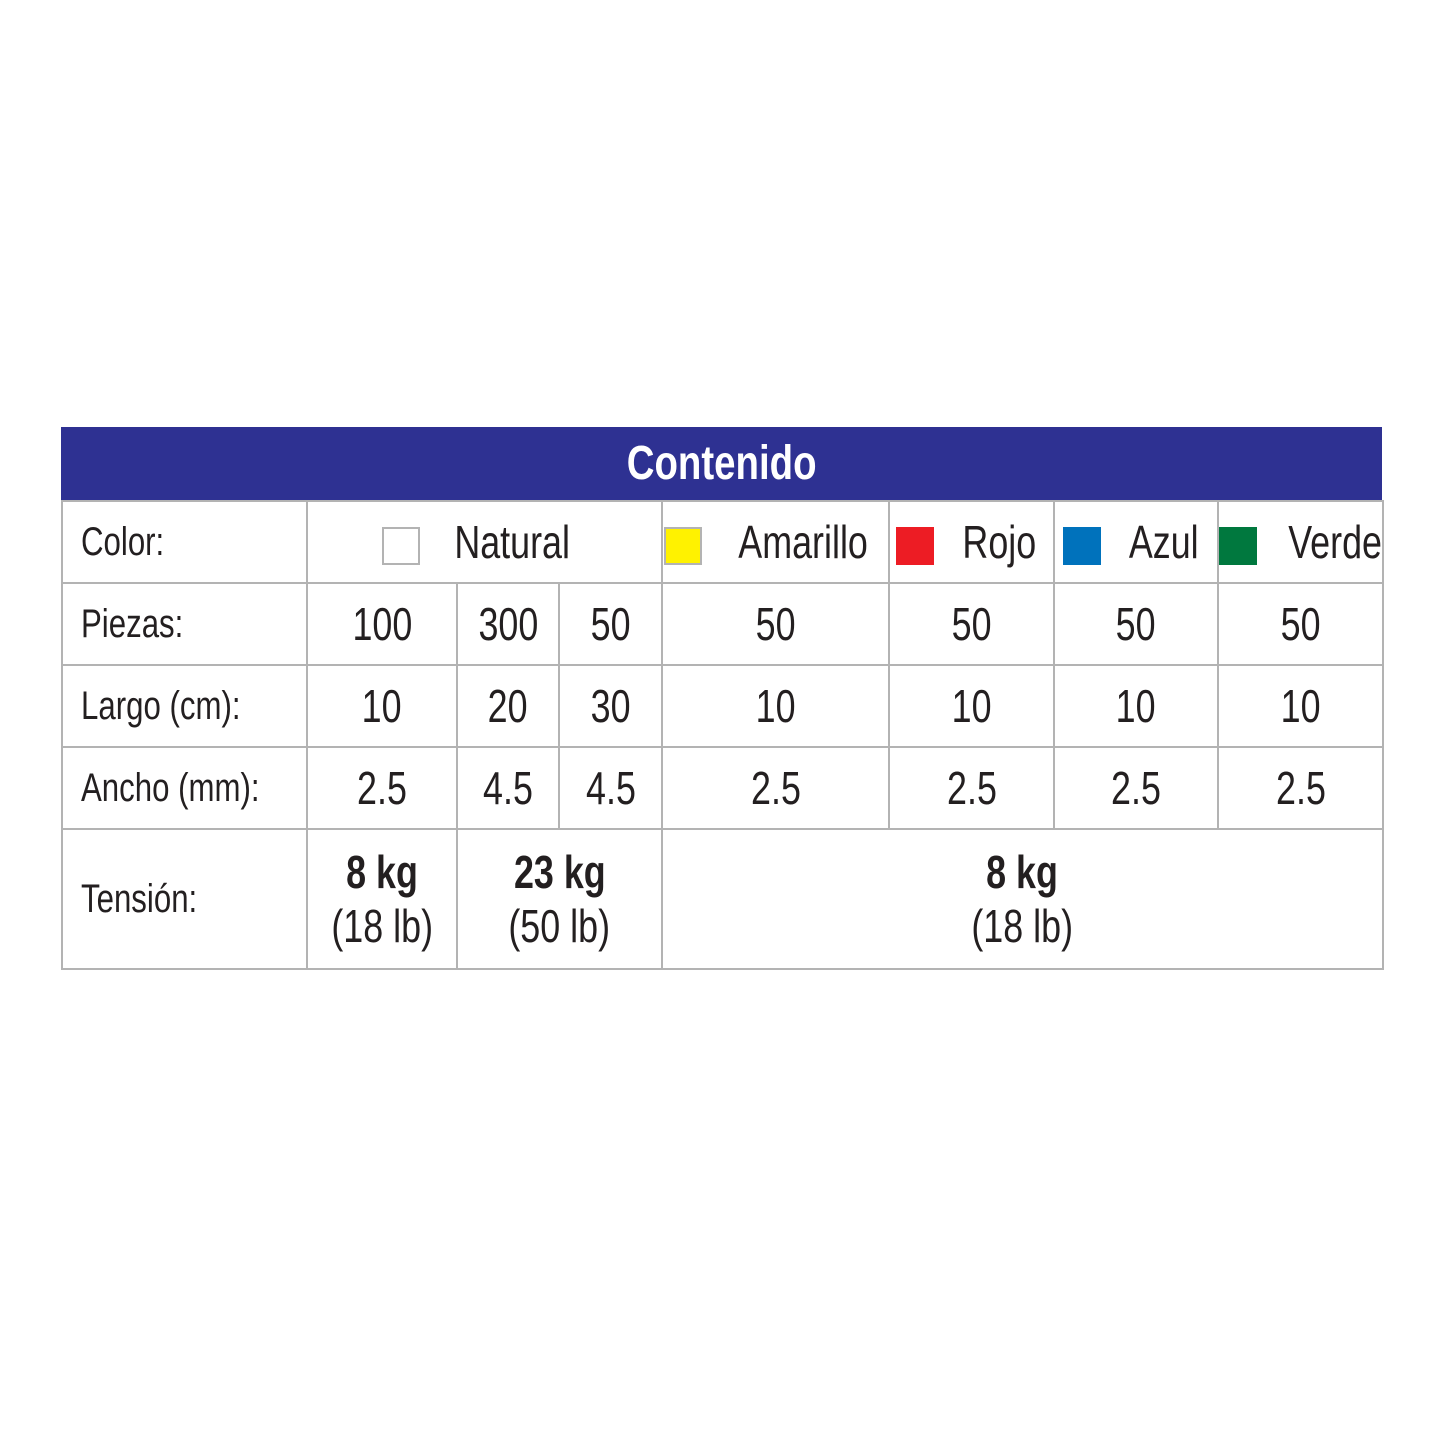  I want to click on cell: 30, so click(610, 706).